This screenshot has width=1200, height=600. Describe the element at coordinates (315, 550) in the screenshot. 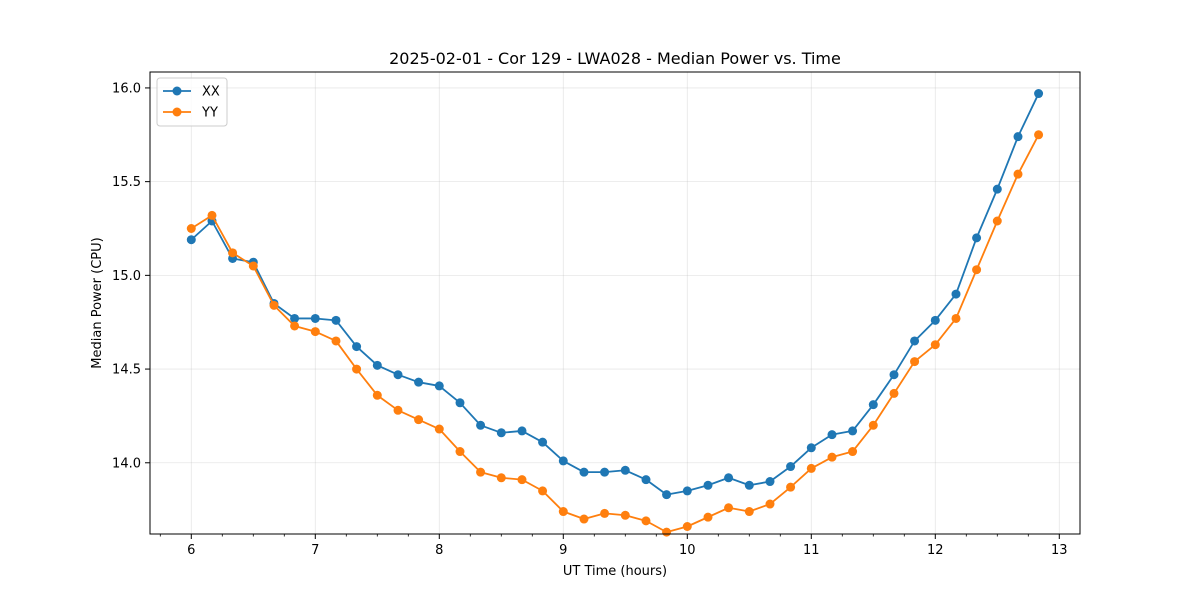

I see `x-tick-label: 7` at that location.